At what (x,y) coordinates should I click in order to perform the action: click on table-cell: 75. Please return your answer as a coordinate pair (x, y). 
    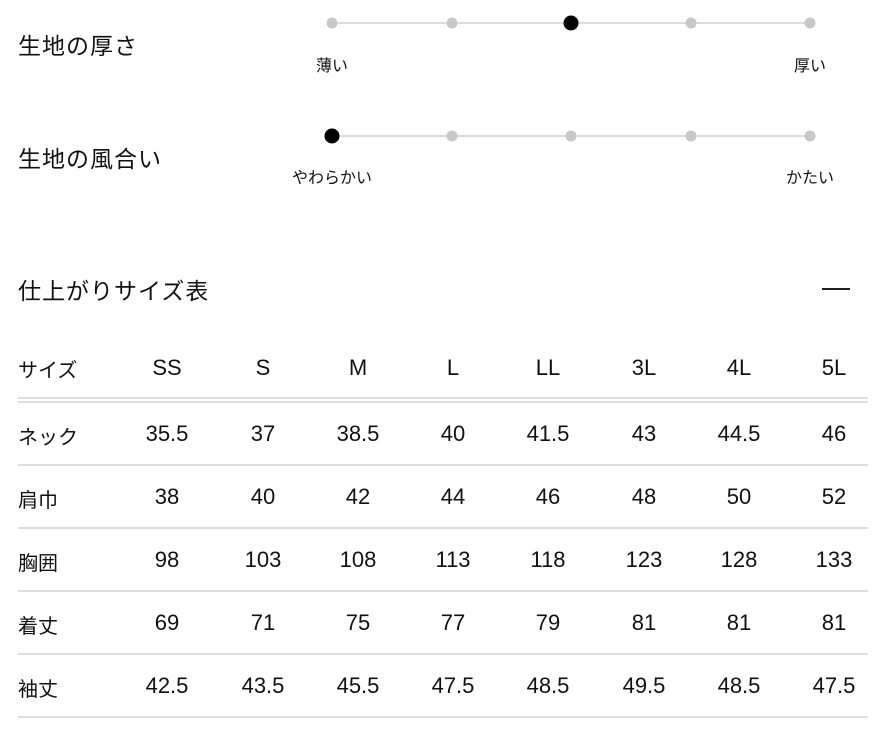
    Looking at the image, I should click on (358, 622).